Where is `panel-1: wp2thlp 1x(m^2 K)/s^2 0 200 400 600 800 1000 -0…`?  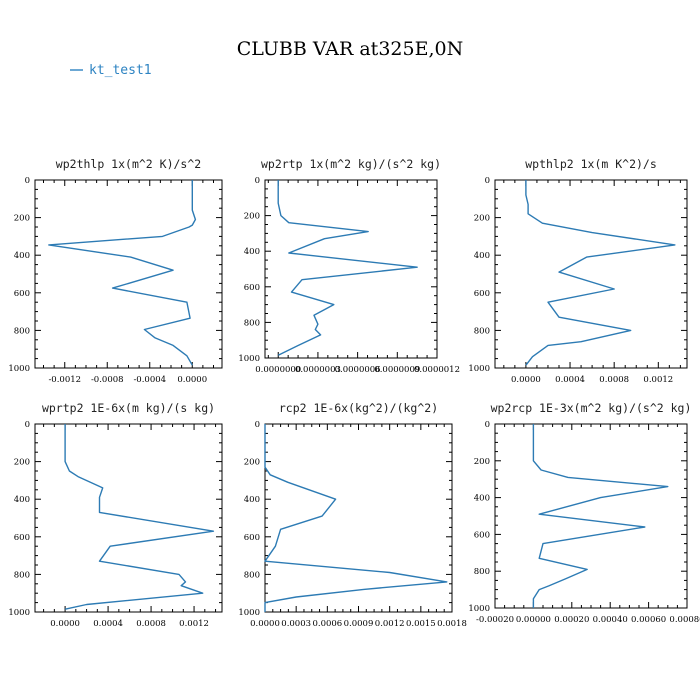 panel-1: wp2thlp 1x(m^2 K)/s^2 0 200 400 600 800 1000 -0… is located at coordinates (115, 271).